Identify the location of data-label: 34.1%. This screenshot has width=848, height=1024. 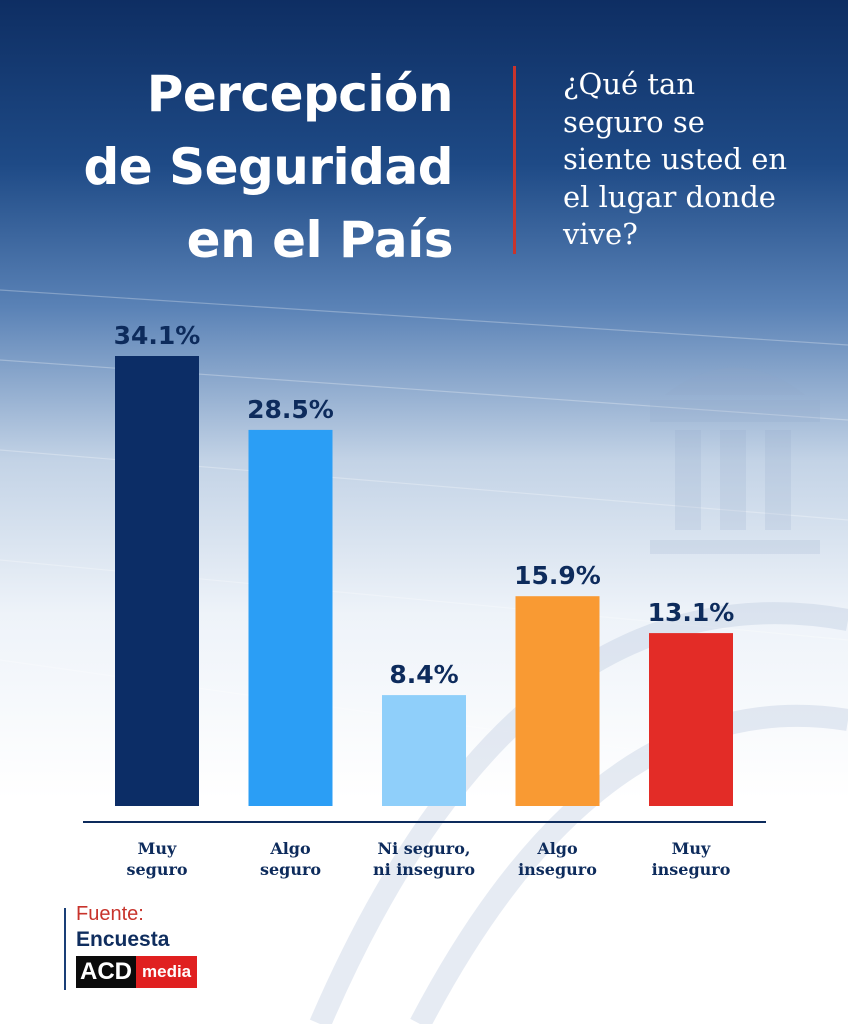
(157, 335).